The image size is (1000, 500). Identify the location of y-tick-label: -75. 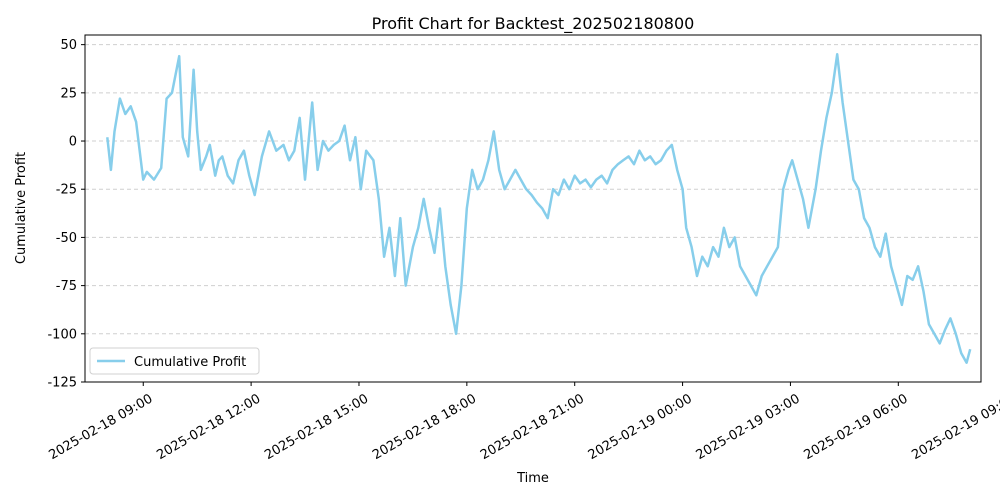
(66, 286).